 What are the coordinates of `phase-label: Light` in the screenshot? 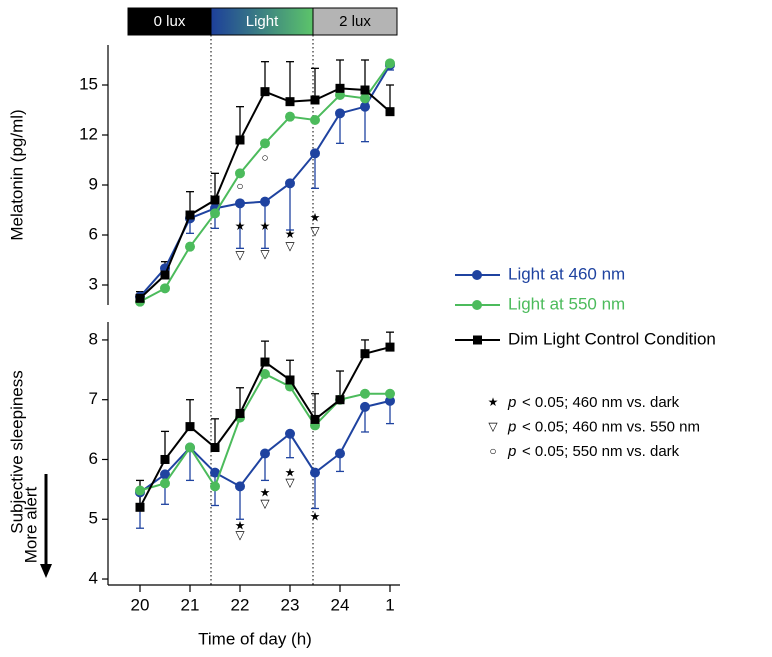 It's located at (262, 21).